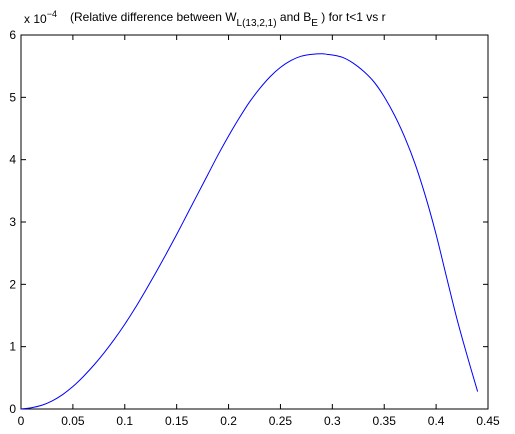  I want to click on title-part-3: ) for t<1 vs r, so click(352, 17).